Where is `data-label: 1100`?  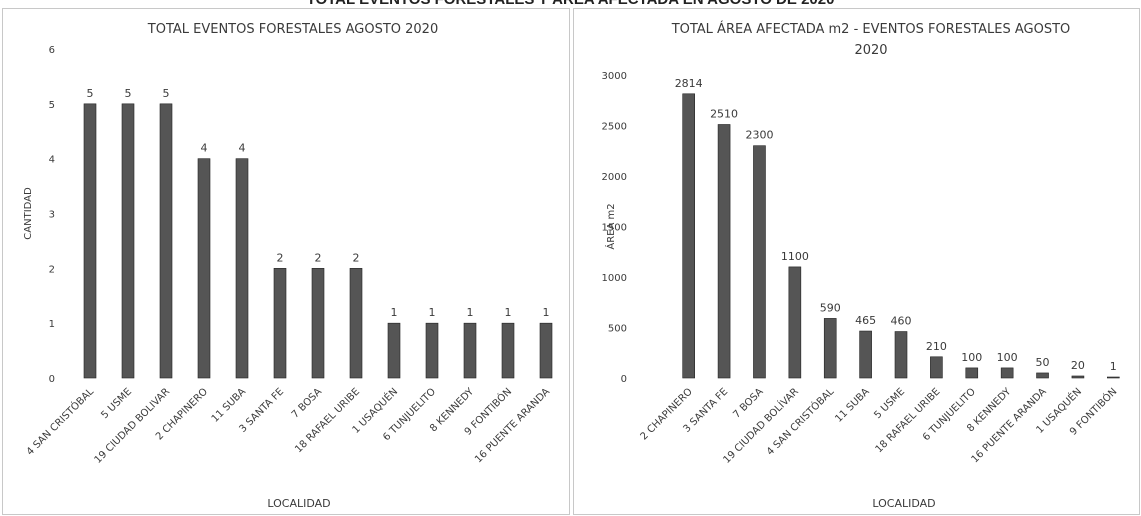 data-label: 1100 is located at coordinates (795, 256).